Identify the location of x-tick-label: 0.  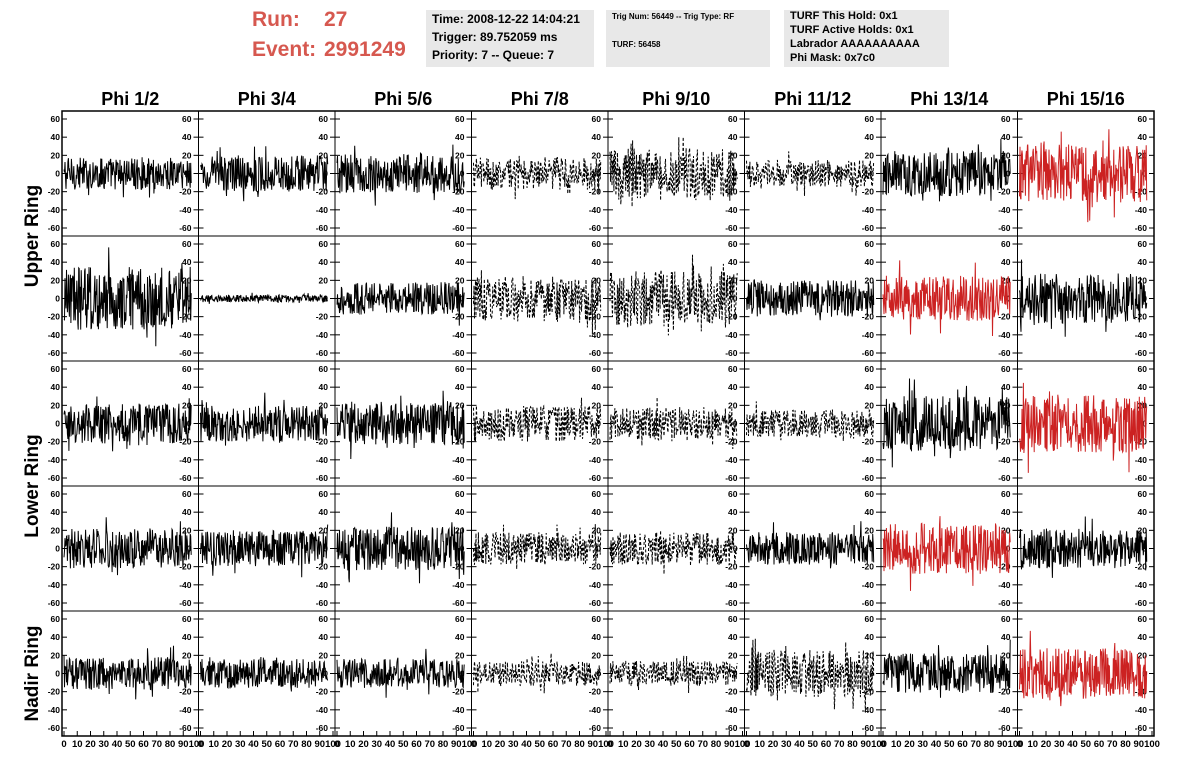
(1019, 744).